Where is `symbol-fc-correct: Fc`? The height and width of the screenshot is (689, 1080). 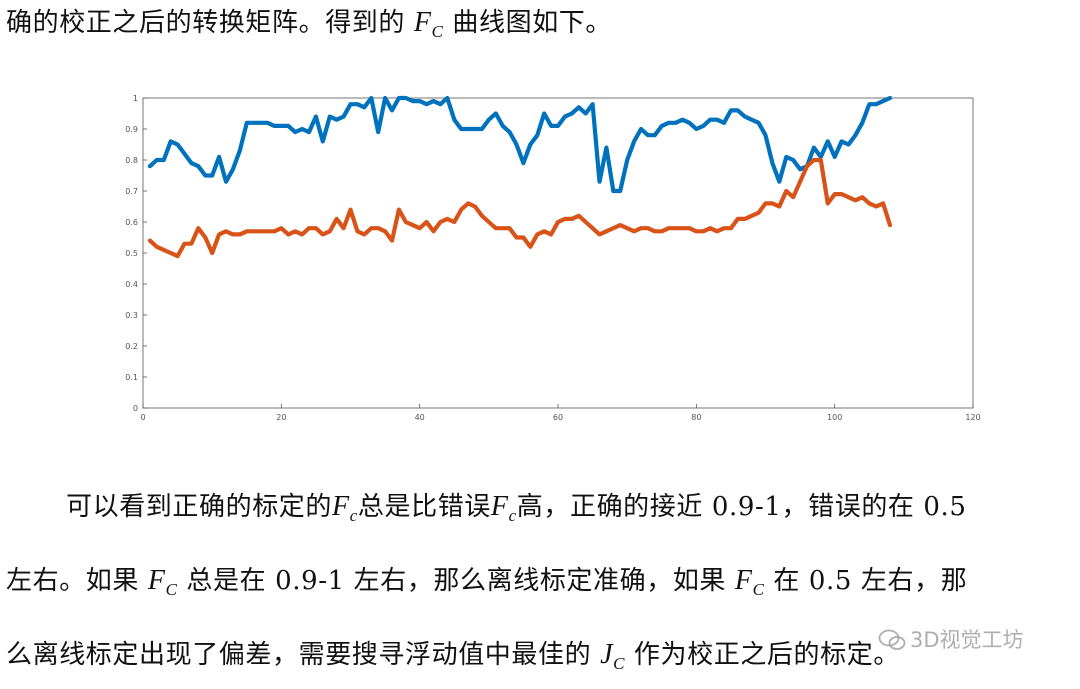 symbol-fc-correct: Fc is located at coordinates (345, 508).